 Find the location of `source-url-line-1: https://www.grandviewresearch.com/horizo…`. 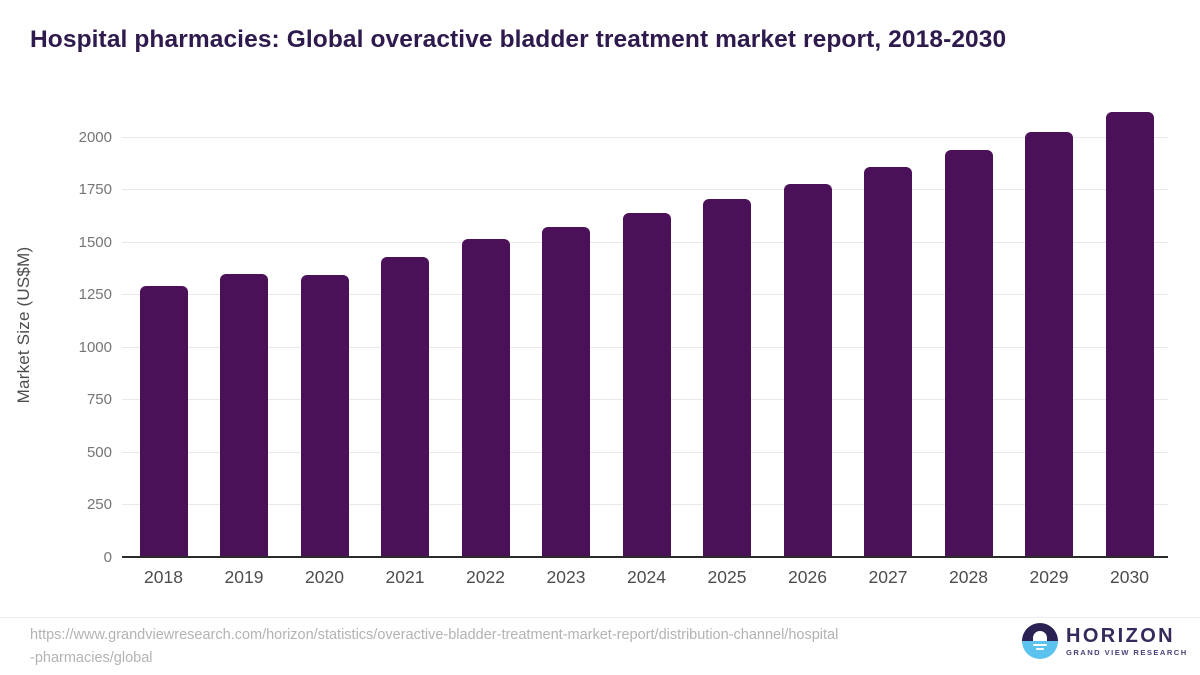

source-url-line-1: https://www.grandviewresearch.com/horizo… is located at coordinates (434, 635).